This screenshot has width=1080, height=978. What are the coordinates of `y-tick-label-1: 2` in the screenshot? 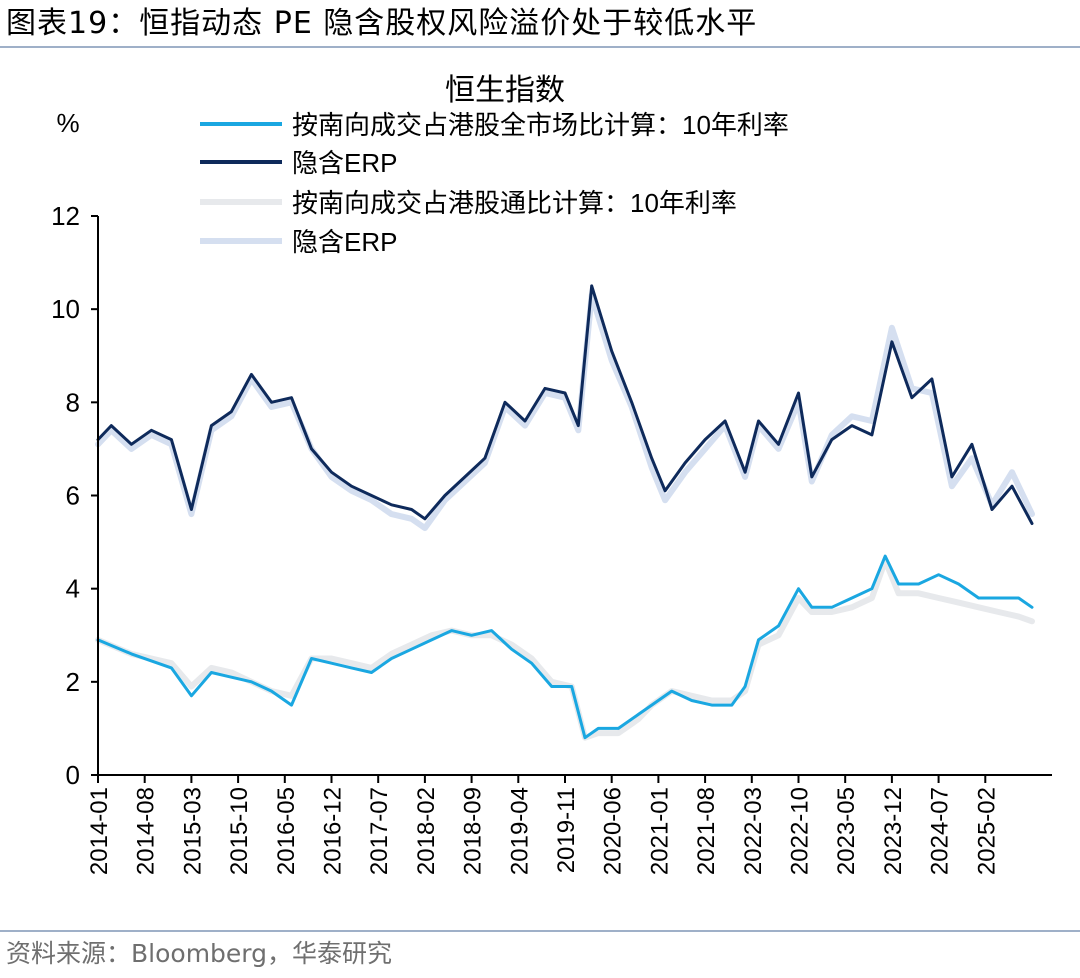 It's located at (73, 682).